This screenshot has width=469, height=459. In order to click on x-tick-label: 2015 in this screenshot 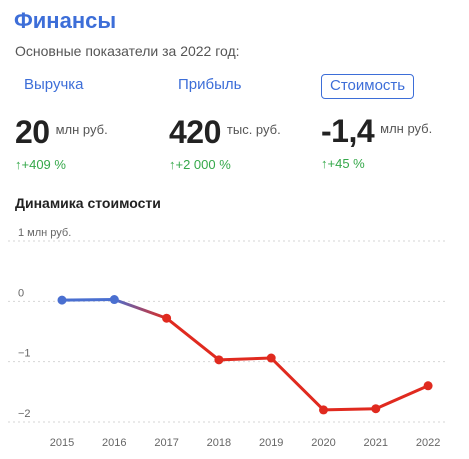, I will do `click(62, 443)`.